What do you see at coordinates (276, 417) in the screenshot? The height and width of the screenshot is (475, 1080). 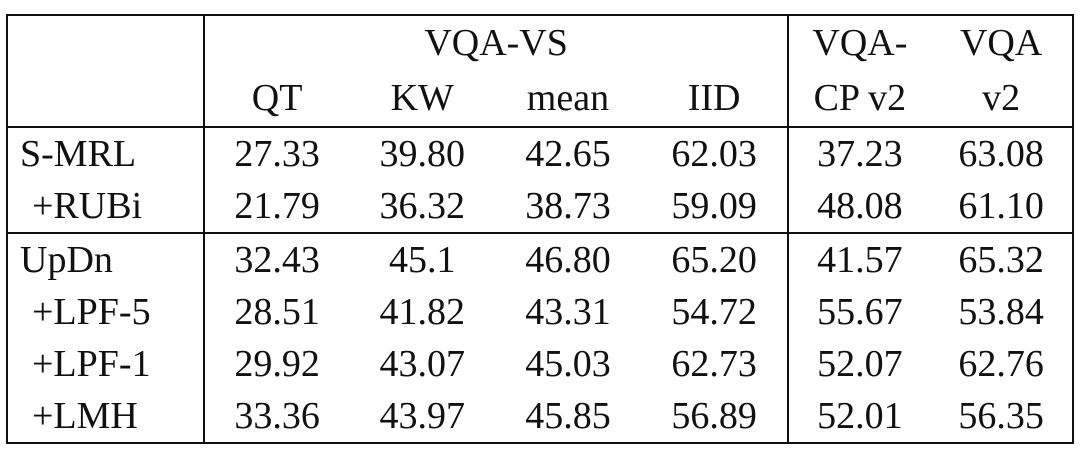 I see `cell-qt: 33.36` at bounding box center [276, 417].